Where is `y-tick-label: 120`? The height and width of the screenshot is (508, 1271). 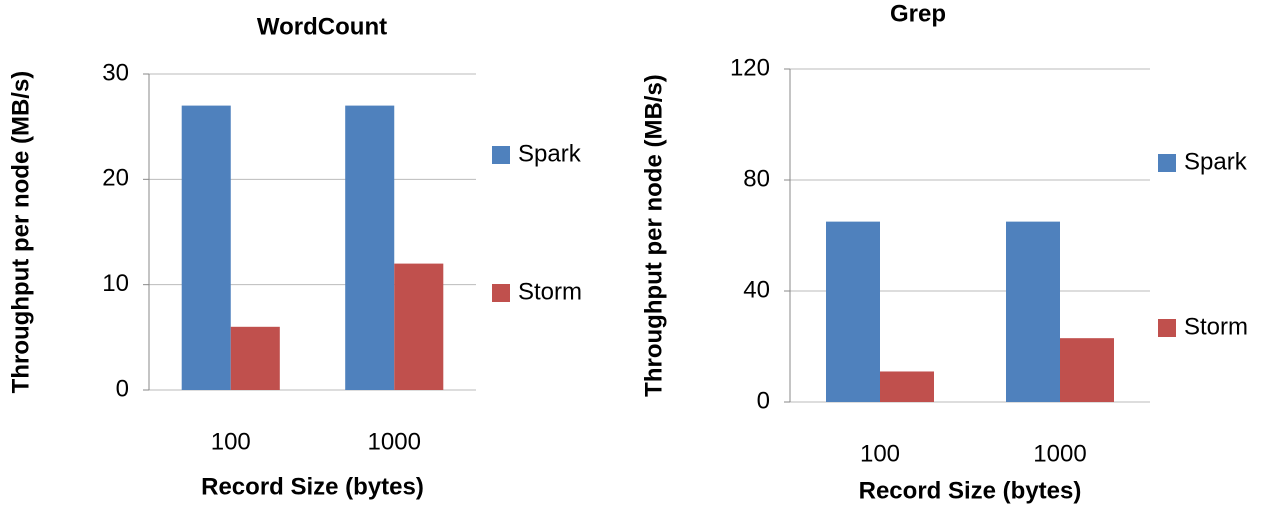
y-tick-label: 120 is located at coordinates (750, 67).